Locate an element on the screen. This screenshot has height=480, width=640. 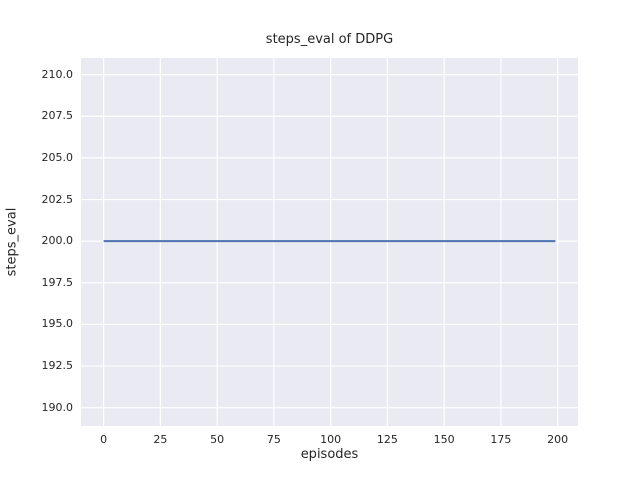
x-axis-label: episodes is located at coordinates (329, 454).